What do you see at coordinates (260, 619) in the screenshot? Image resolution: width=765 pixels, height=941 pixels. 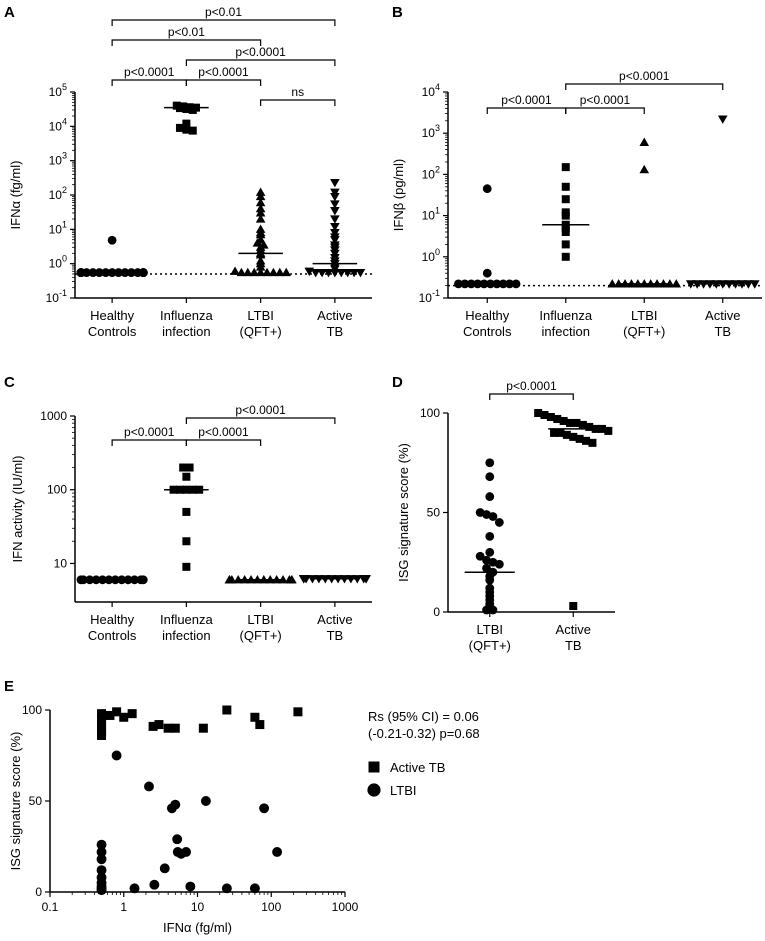 I see `panel-C-category-label: LTBI` at bounding box center [260, 619].